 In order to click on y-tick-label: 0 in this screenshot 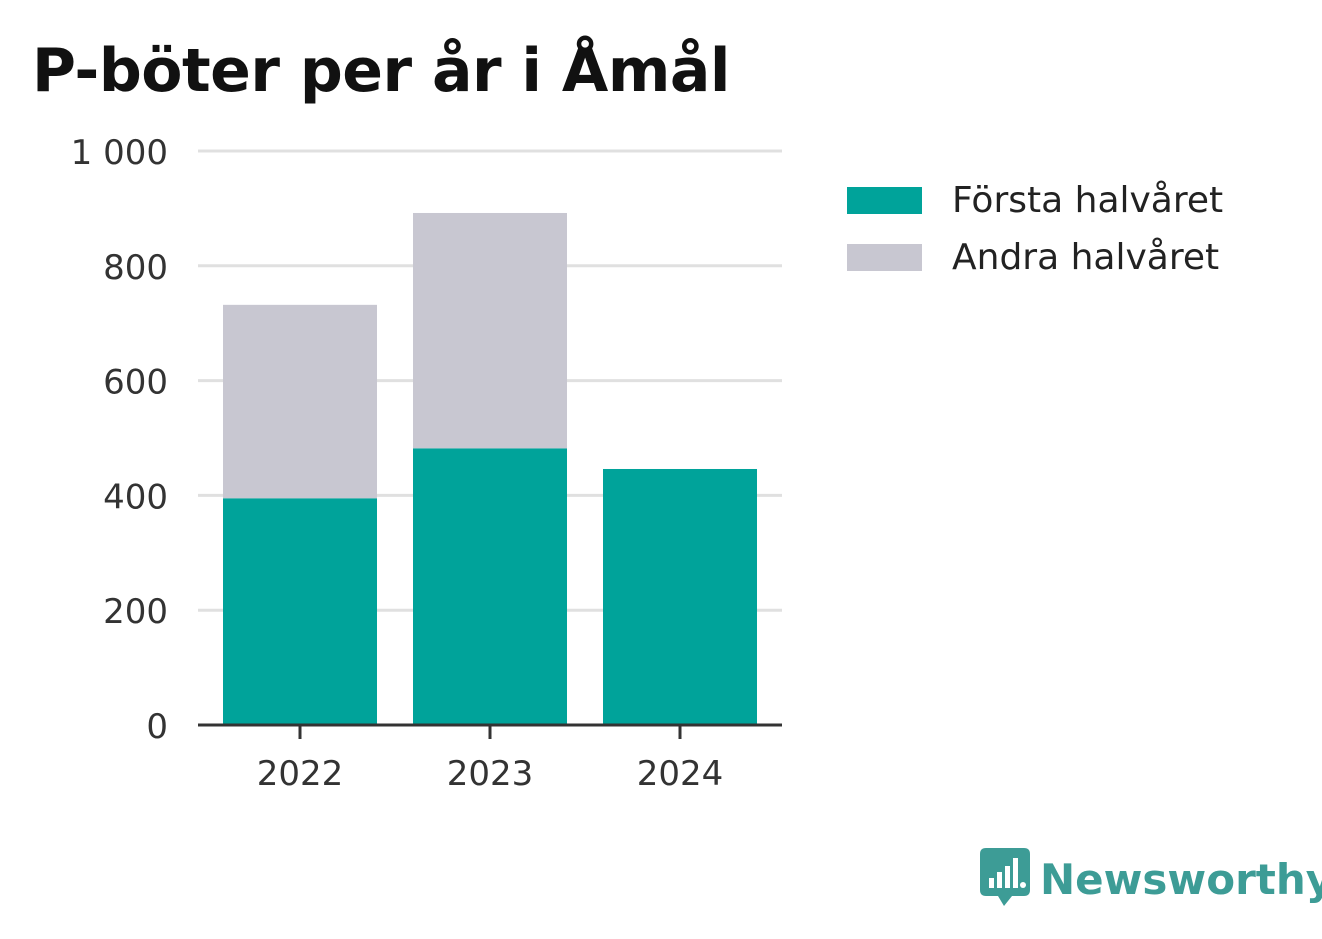, I will do `click(157, 727)`.